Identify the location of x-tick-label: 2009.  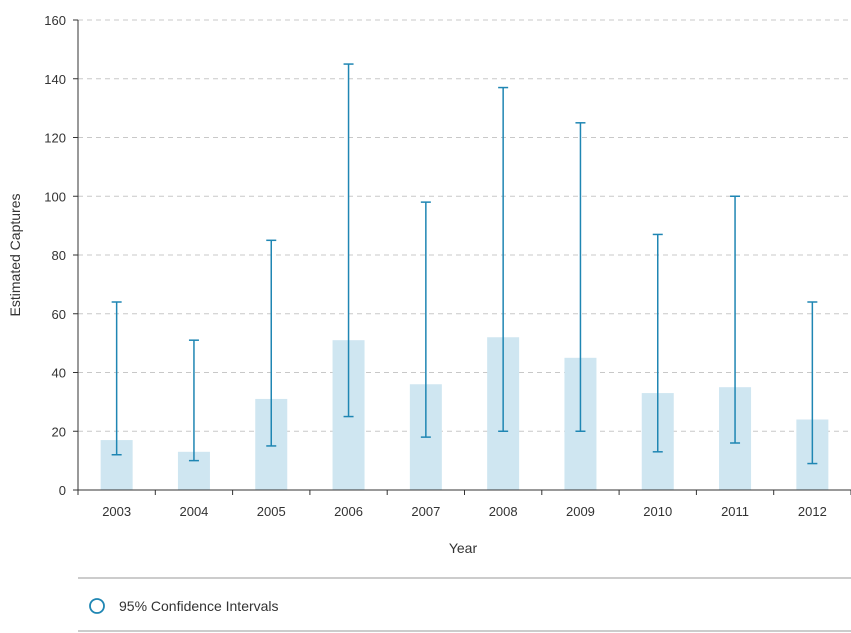
(580, 511).